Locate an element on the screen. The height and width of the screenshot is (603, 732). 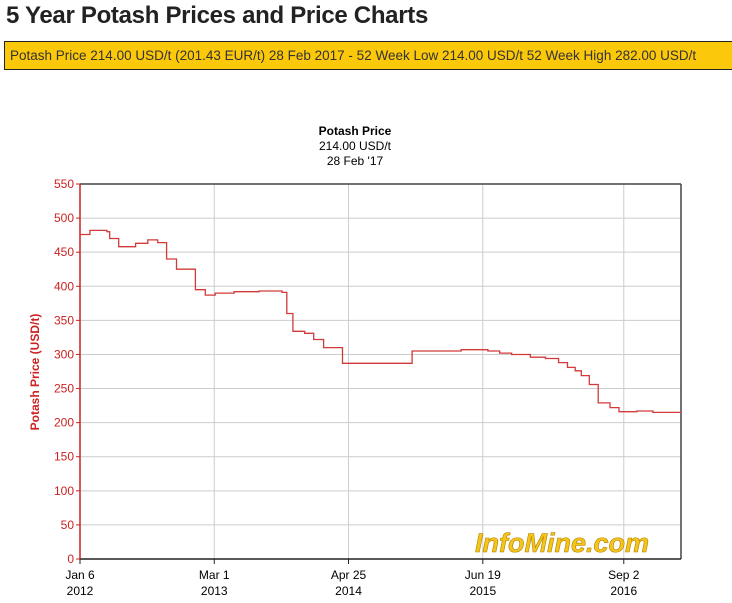
chart-subtitle-price: 214.00 USD/t is located at coordinates (355, 146).